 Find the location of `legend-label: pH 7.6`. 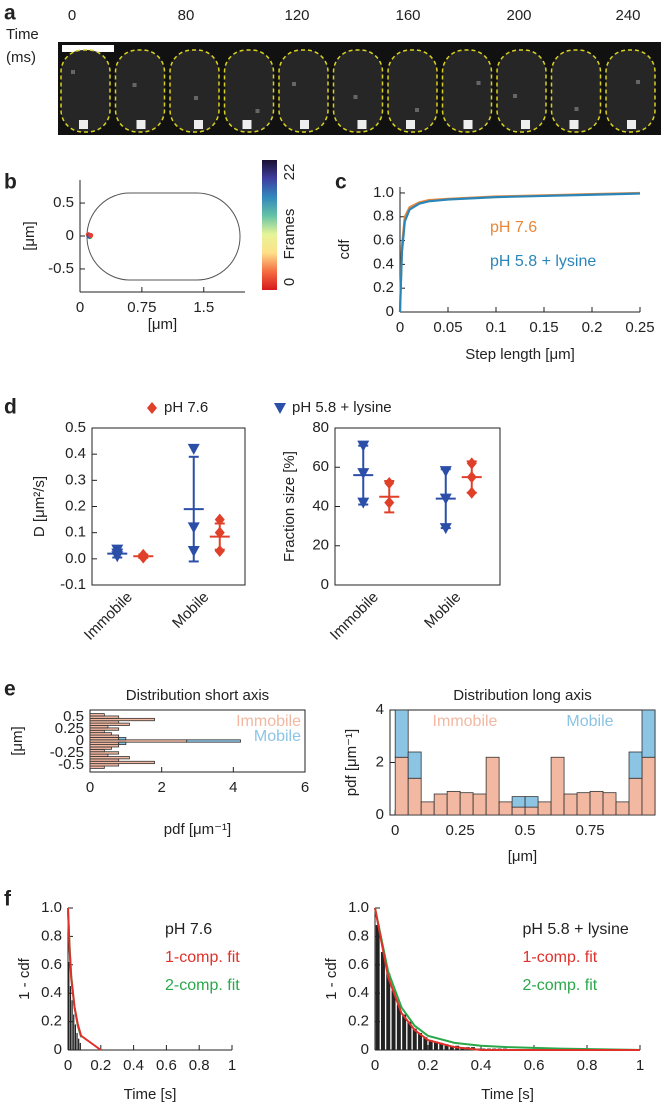

legend-label: pH 7.6 is located at coordinates (186, 407).